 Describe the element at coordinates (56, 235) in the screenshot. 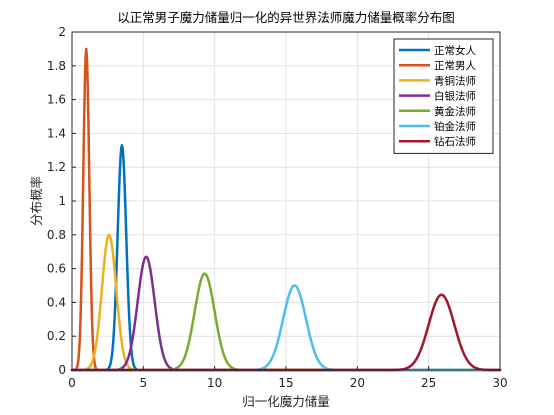

I see `y-tick-label: 0.8` at that location.